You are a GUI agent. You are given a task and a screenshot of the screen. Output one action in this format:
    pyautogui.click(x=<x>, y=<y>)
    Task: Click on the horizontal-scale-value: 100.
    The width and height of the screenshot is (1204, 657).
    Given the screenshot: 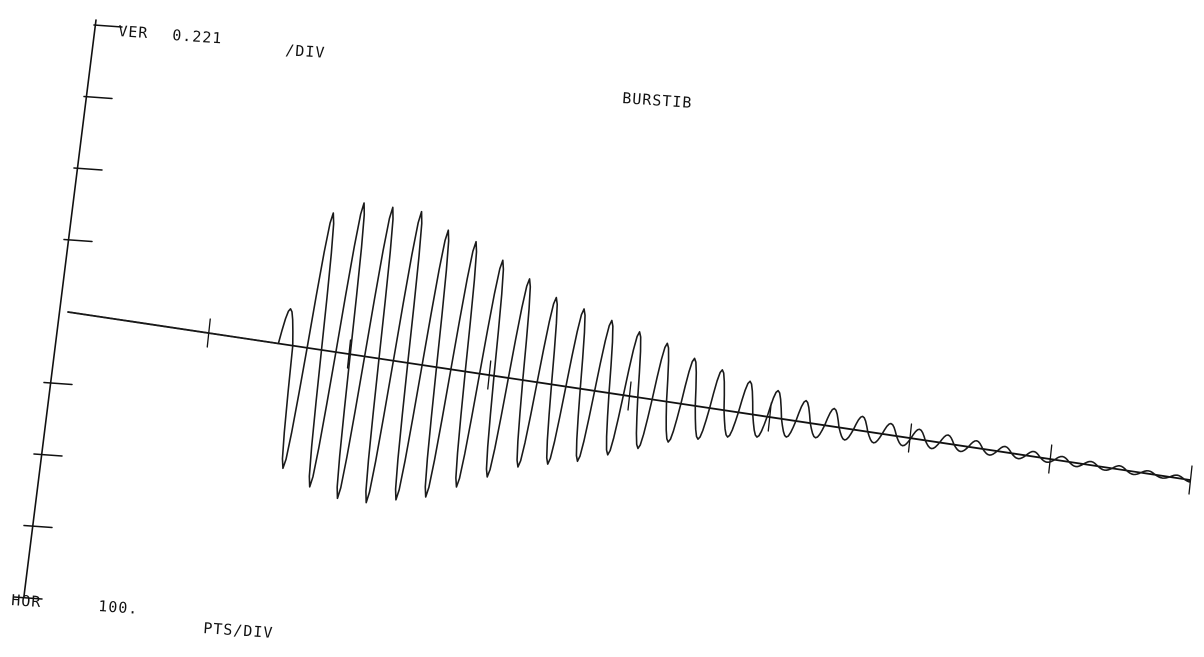 What is the action you would take?
    pyautogui.click(x=118, y=607)
    